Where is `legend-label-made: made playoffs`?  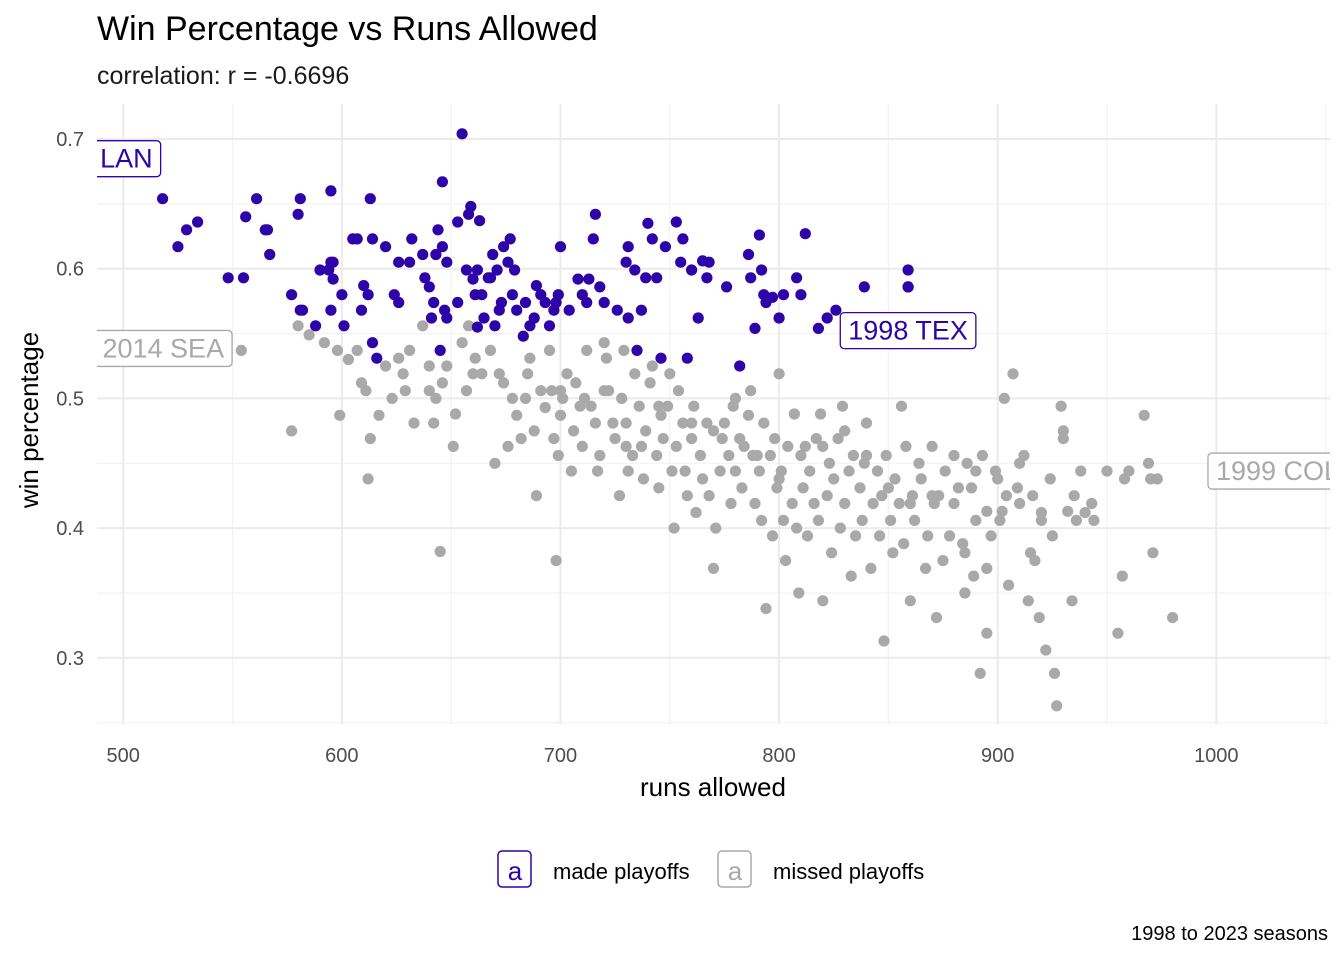 legend-label-made: made playoffs is located at coordinates (621, 871).